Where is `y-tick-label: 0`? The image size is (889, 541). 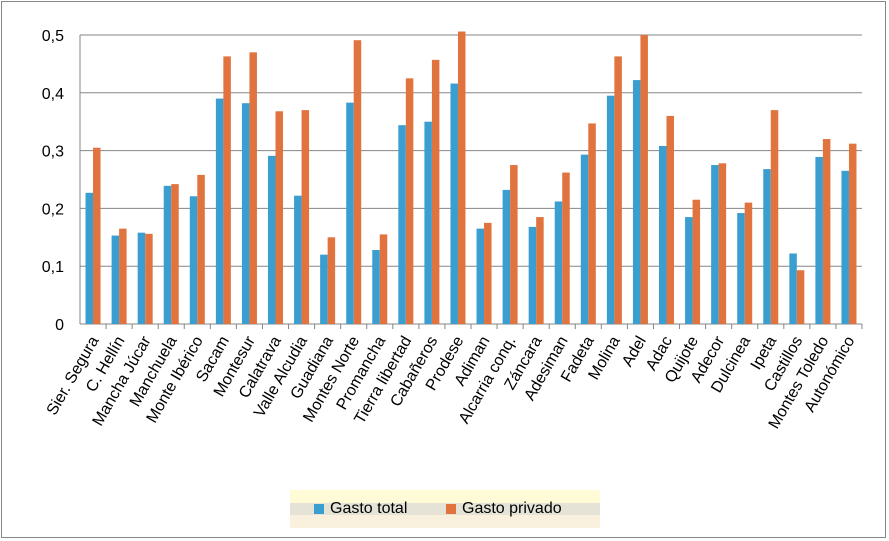 y-tick-label: 0 is located at coordinates (59, 325).